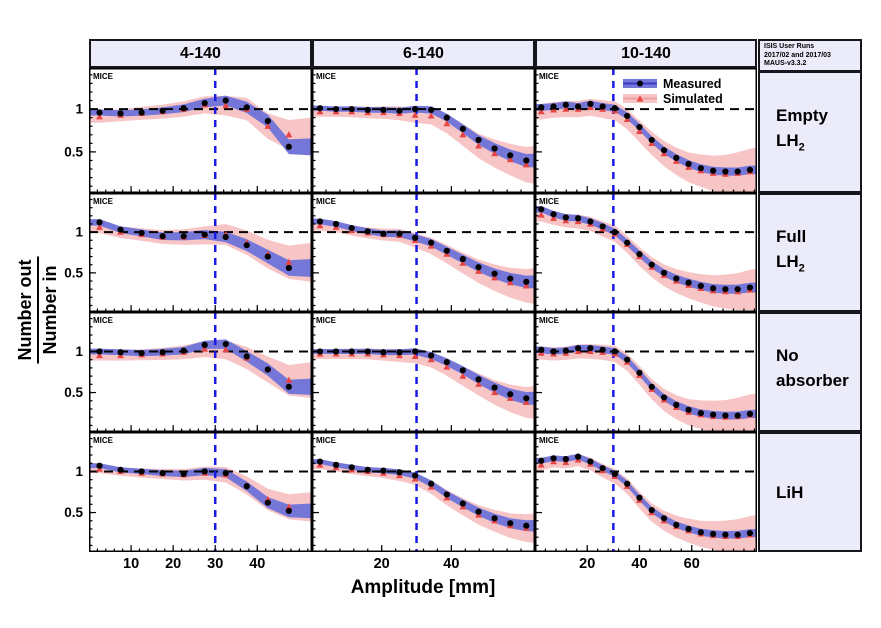  I want to click on row-label-empty-lh2: Empty LH2, so click(810, 132).